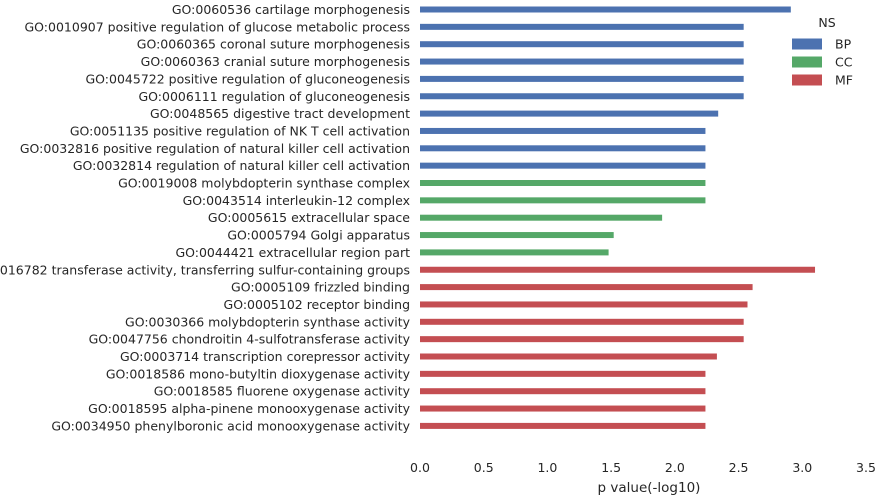  What do you see at coordinates (826, 22) in the screenshot?
I see `legend-title: NS` at bounding box center [826, 22].